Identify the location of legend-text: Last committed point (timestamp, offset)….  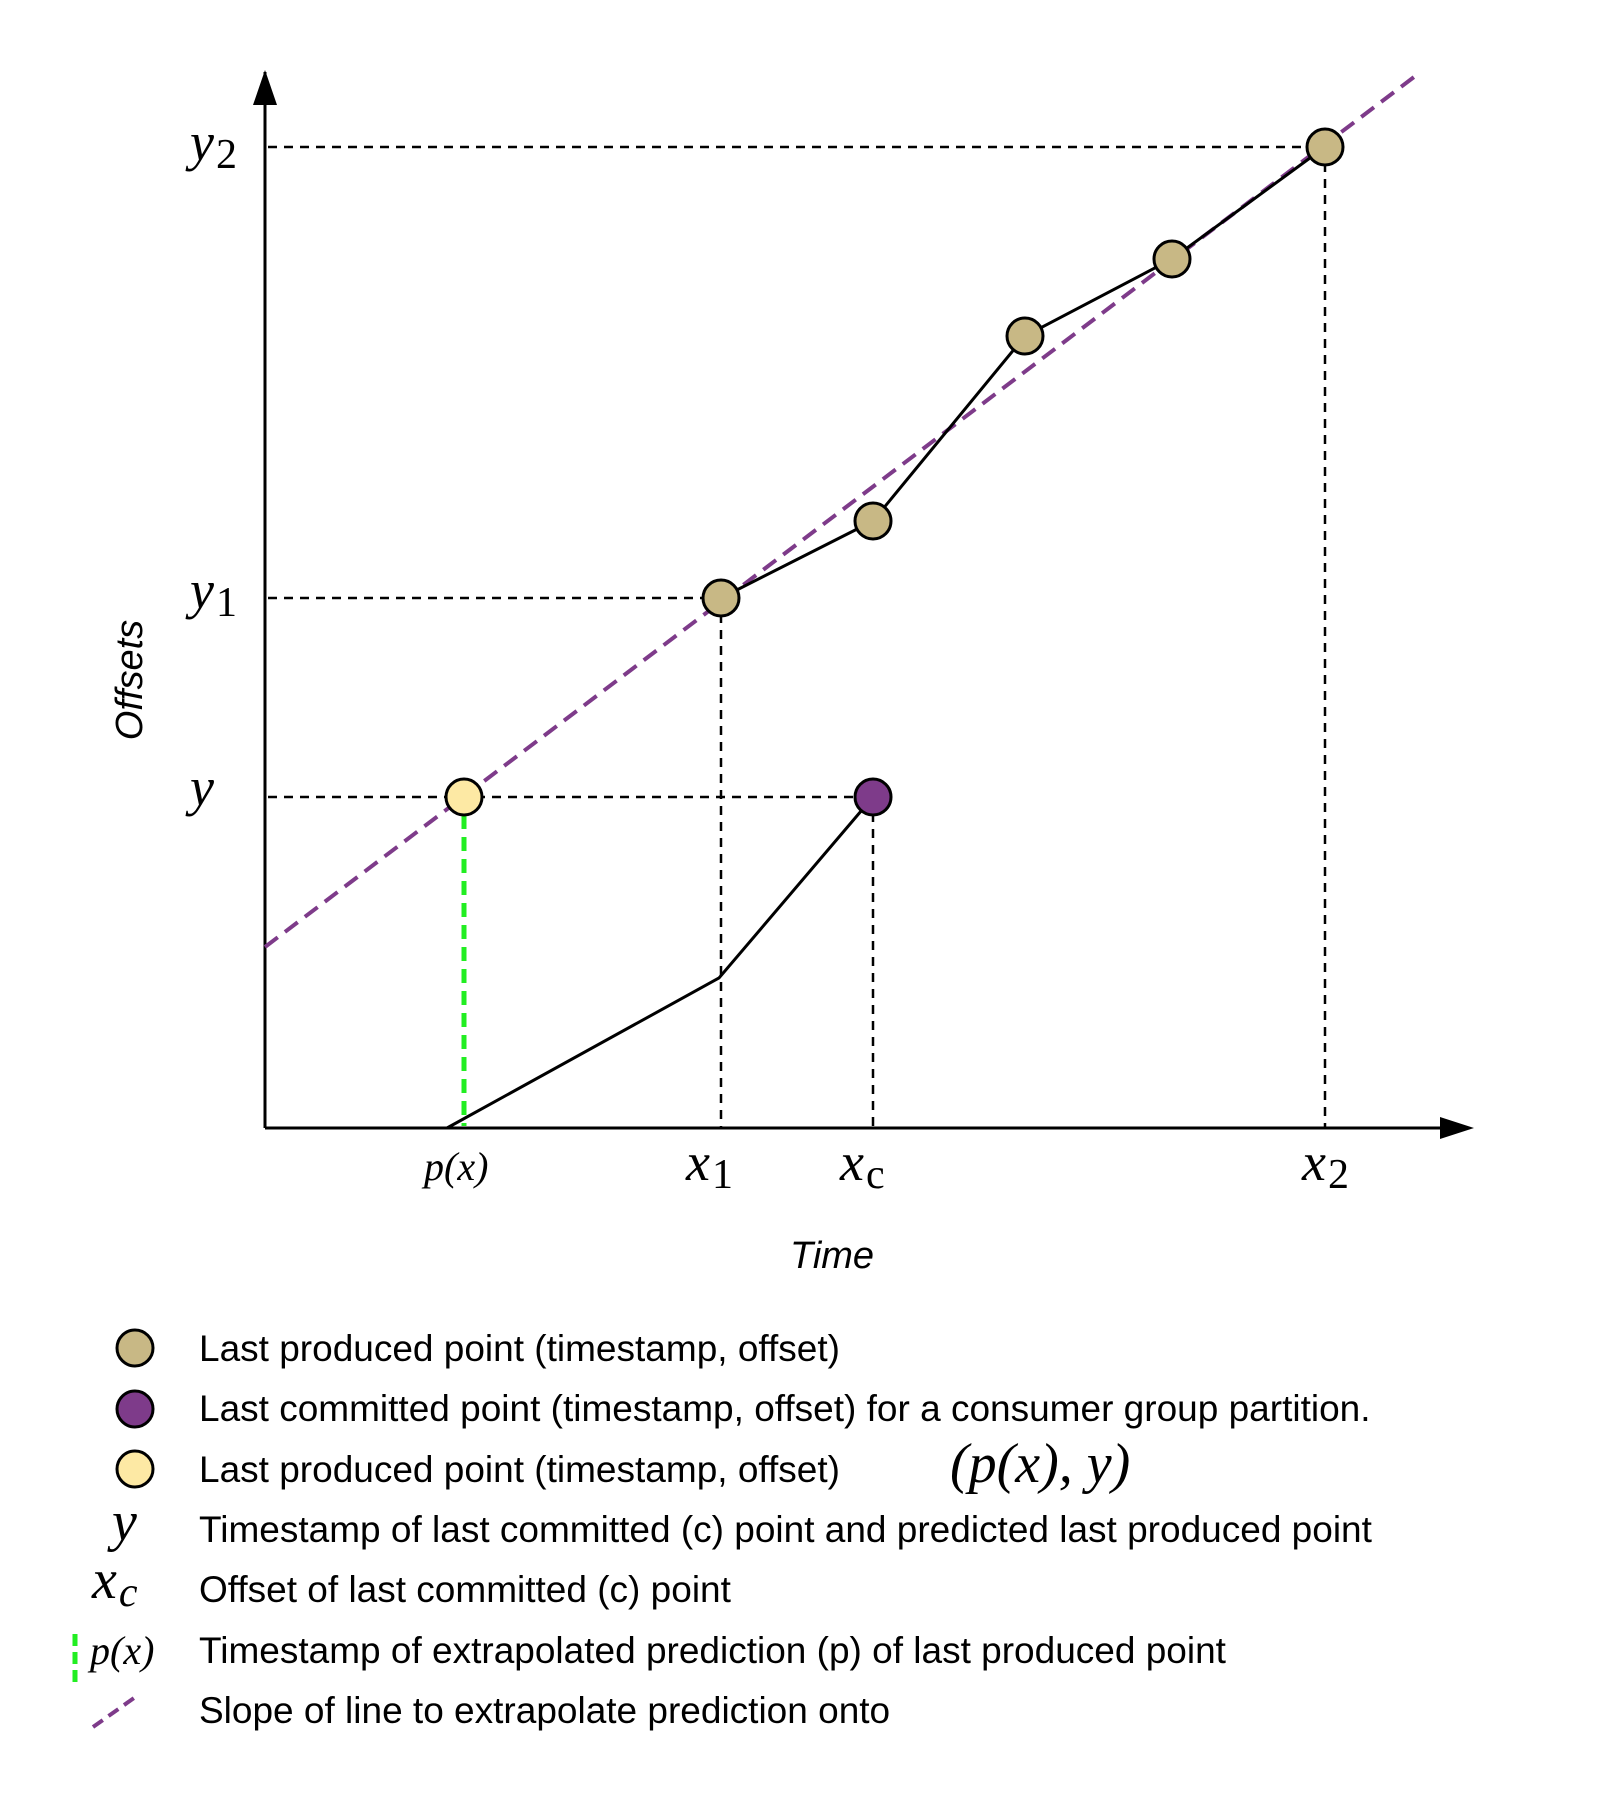
(785, 1408).